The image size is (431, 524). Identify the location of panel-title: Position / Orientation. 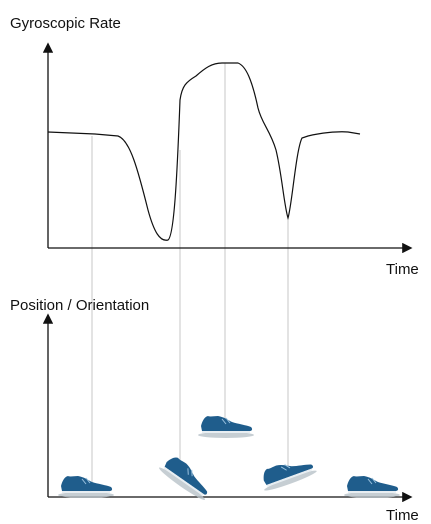
(79, 305).